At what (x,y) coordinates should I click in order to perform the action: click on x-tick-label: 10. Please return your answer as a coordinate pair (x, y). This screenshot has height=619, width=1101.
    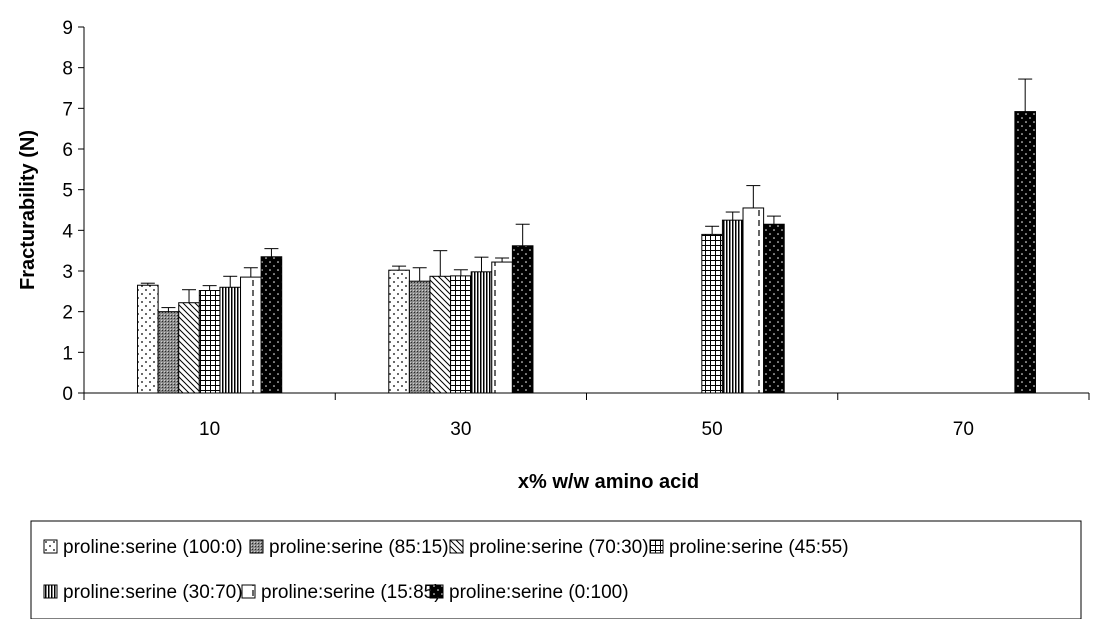
    Looking at the image, I should click on (209, 429).